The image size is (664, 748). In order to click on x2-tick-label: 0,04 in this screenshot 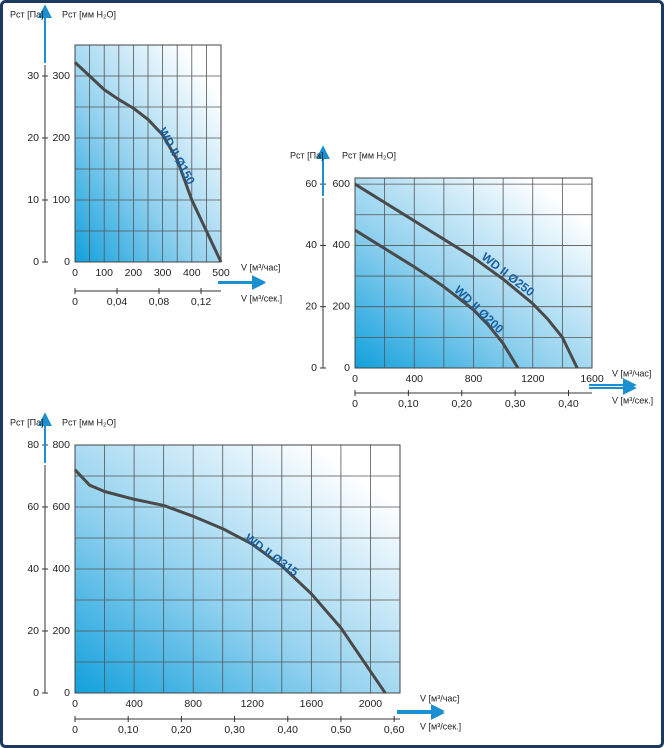, I will do `click(117, 302)`.